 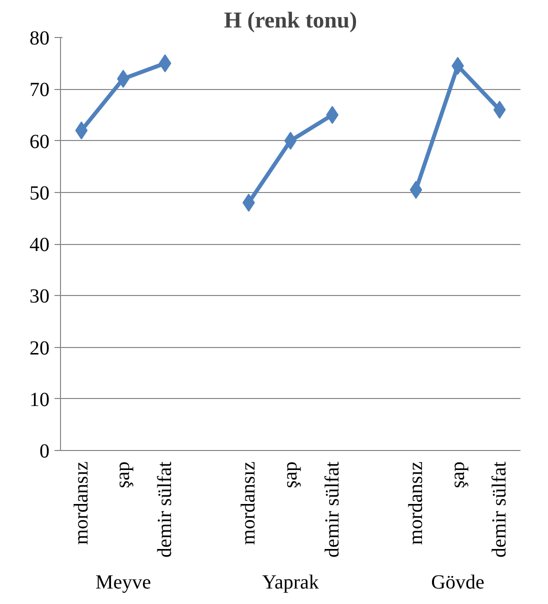 I want to click on y-tick-label: 30, so click(x=40, y=297).